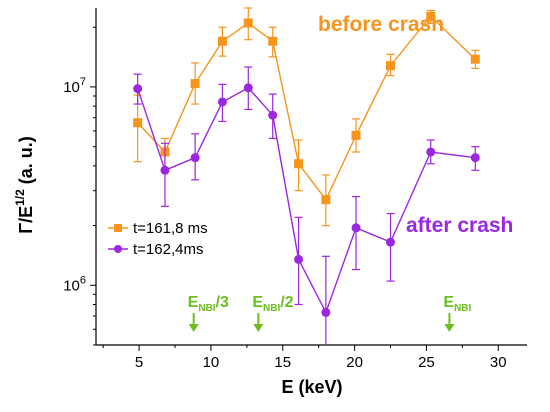 The height and width of the screenshot is (412, 550). Describe the element at coordinates (381, 24) in the screenshot. I see `annotation-before-crash: before crash` at that location.